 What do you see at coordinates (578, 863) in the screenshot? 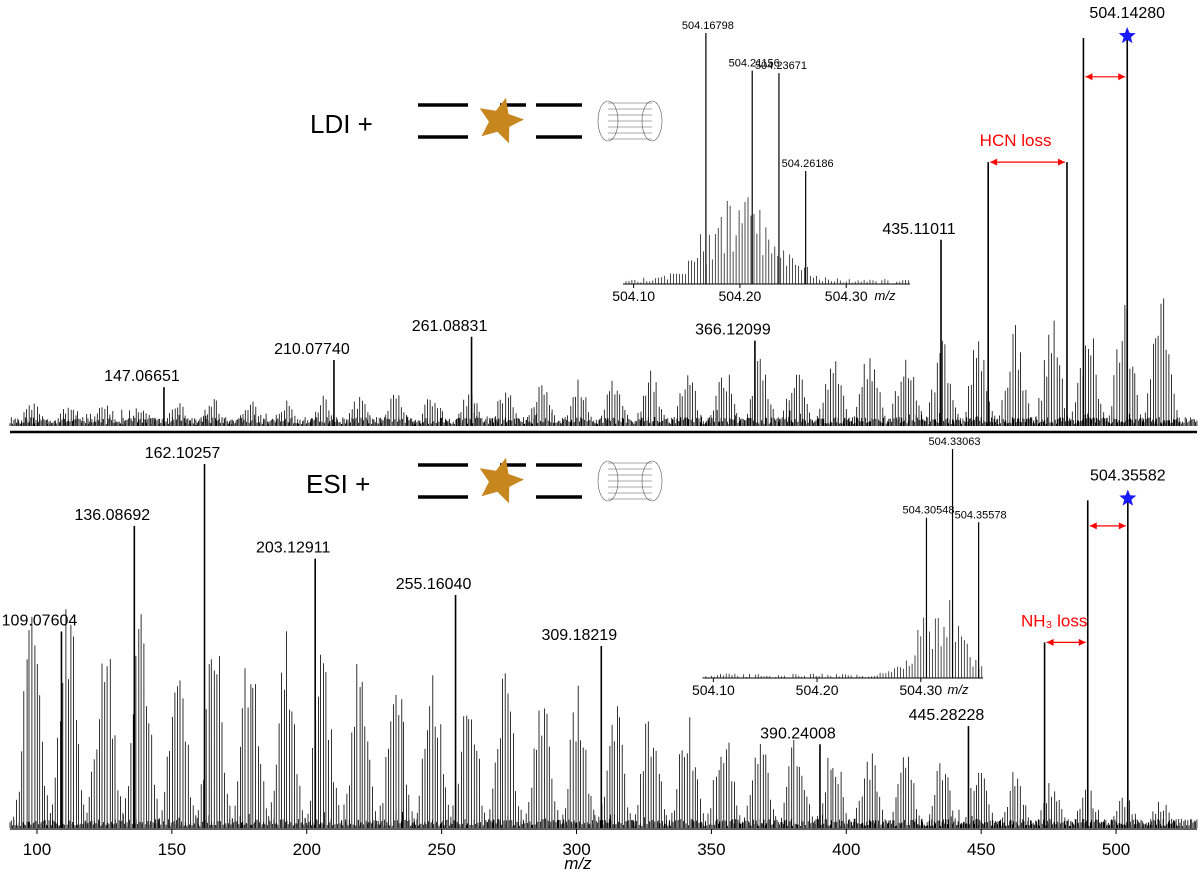
I see `x-axis-label: m/z` at bounding box center [578, 863].